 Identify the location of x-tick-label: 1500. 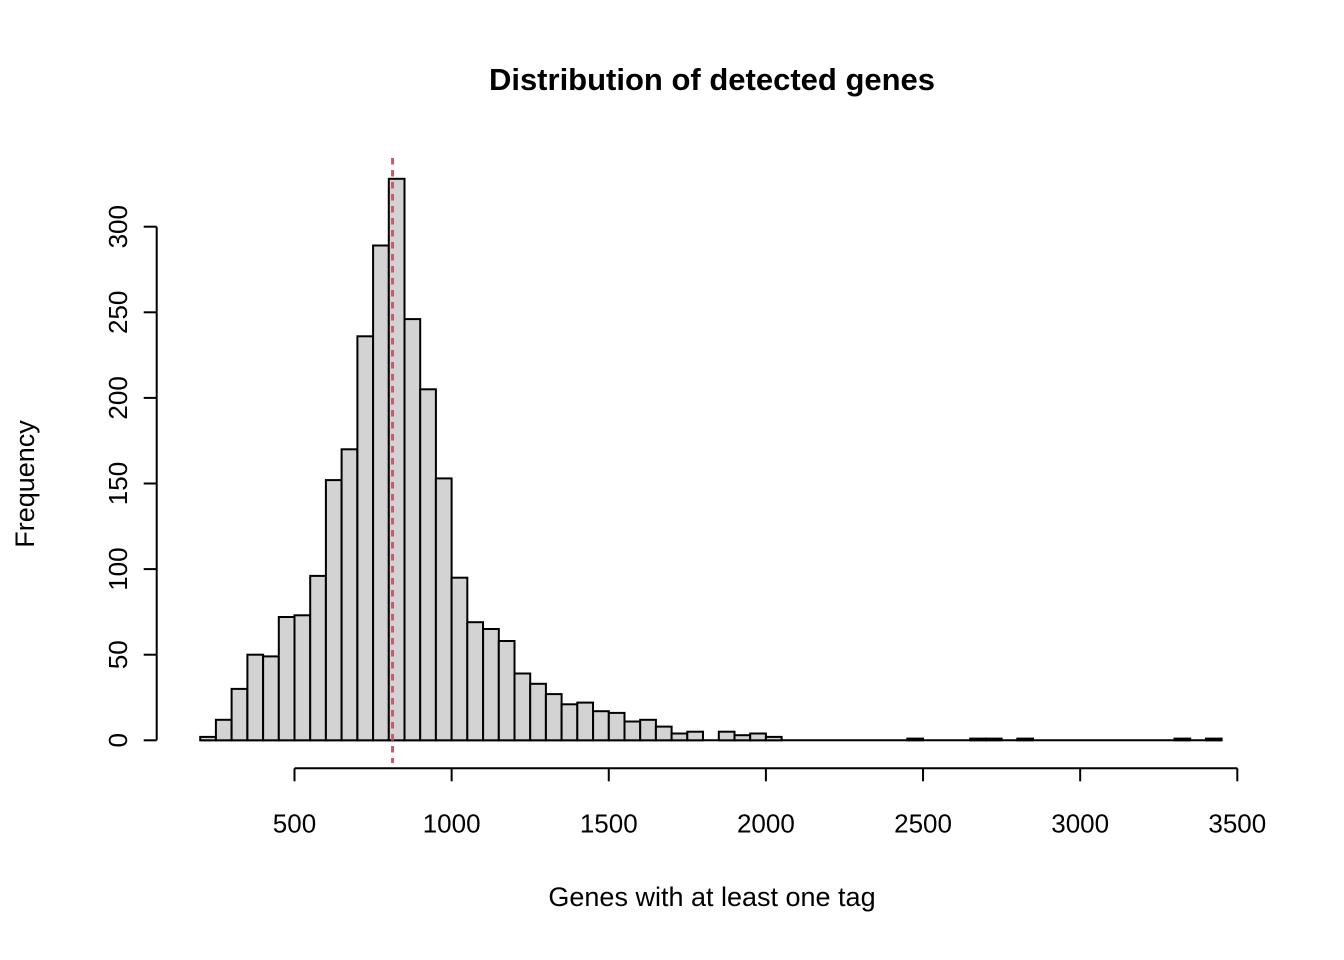
(609, 823).